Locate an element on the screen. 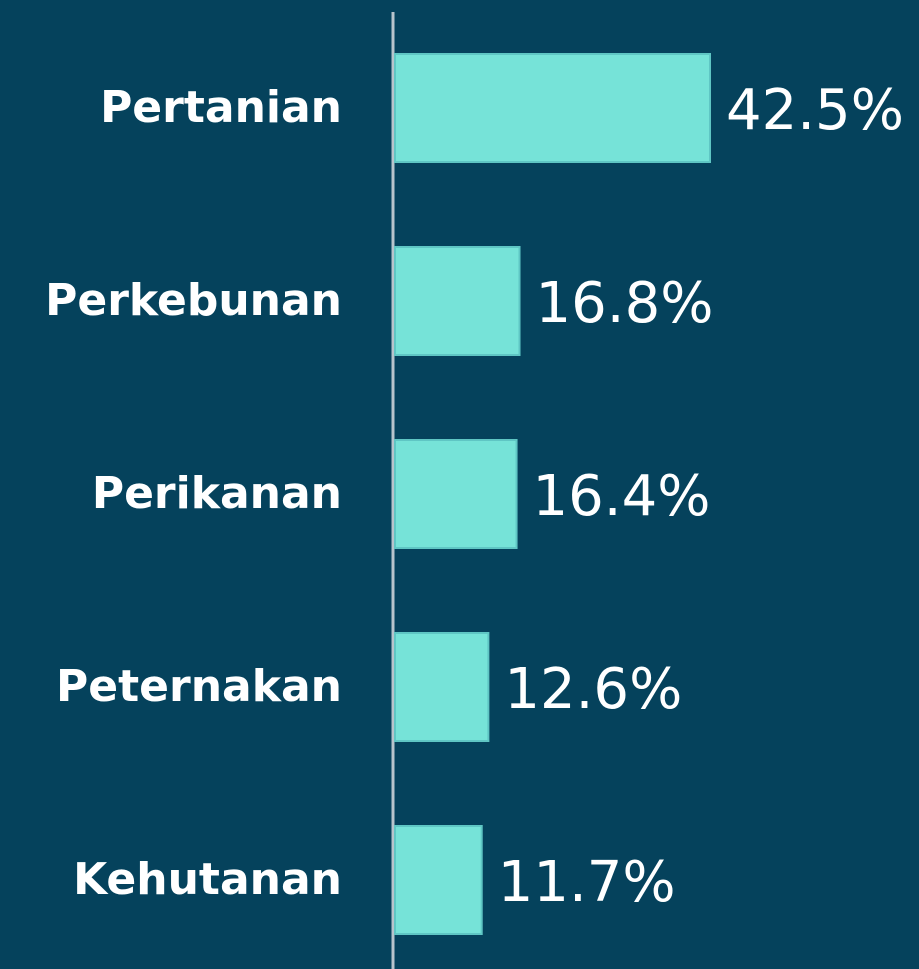 The image size is (919, 969). data-label: 12.6% is located at coordinates (593, 689).